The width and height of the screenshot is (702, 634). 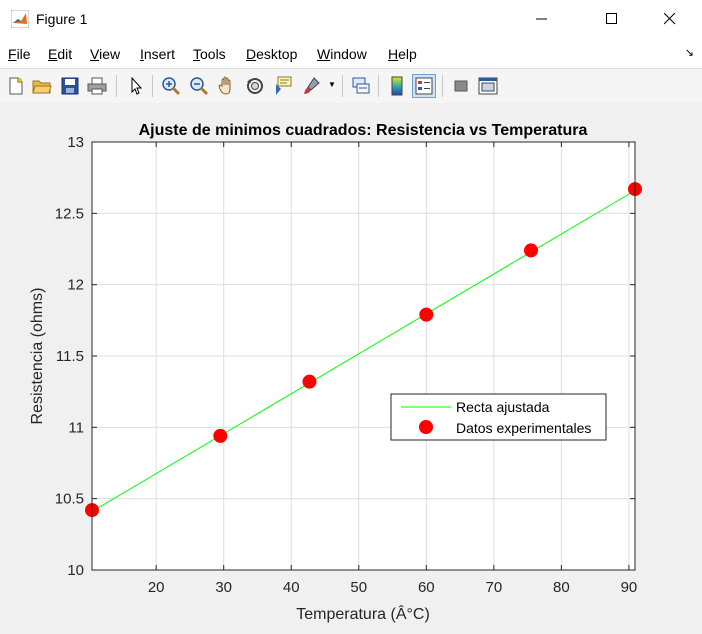 I want to click on y-tick-label: 12.5, so click(x=69, y=213).